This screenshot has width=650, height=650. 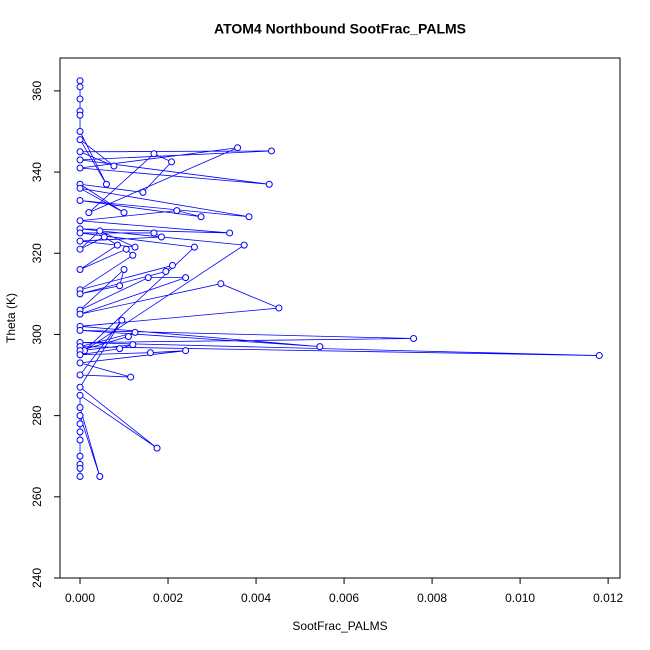 What do you see at coordinates (37, 578) in the screenshot?
I see `y-tick-label: 240` at bounding box center [37, 578].